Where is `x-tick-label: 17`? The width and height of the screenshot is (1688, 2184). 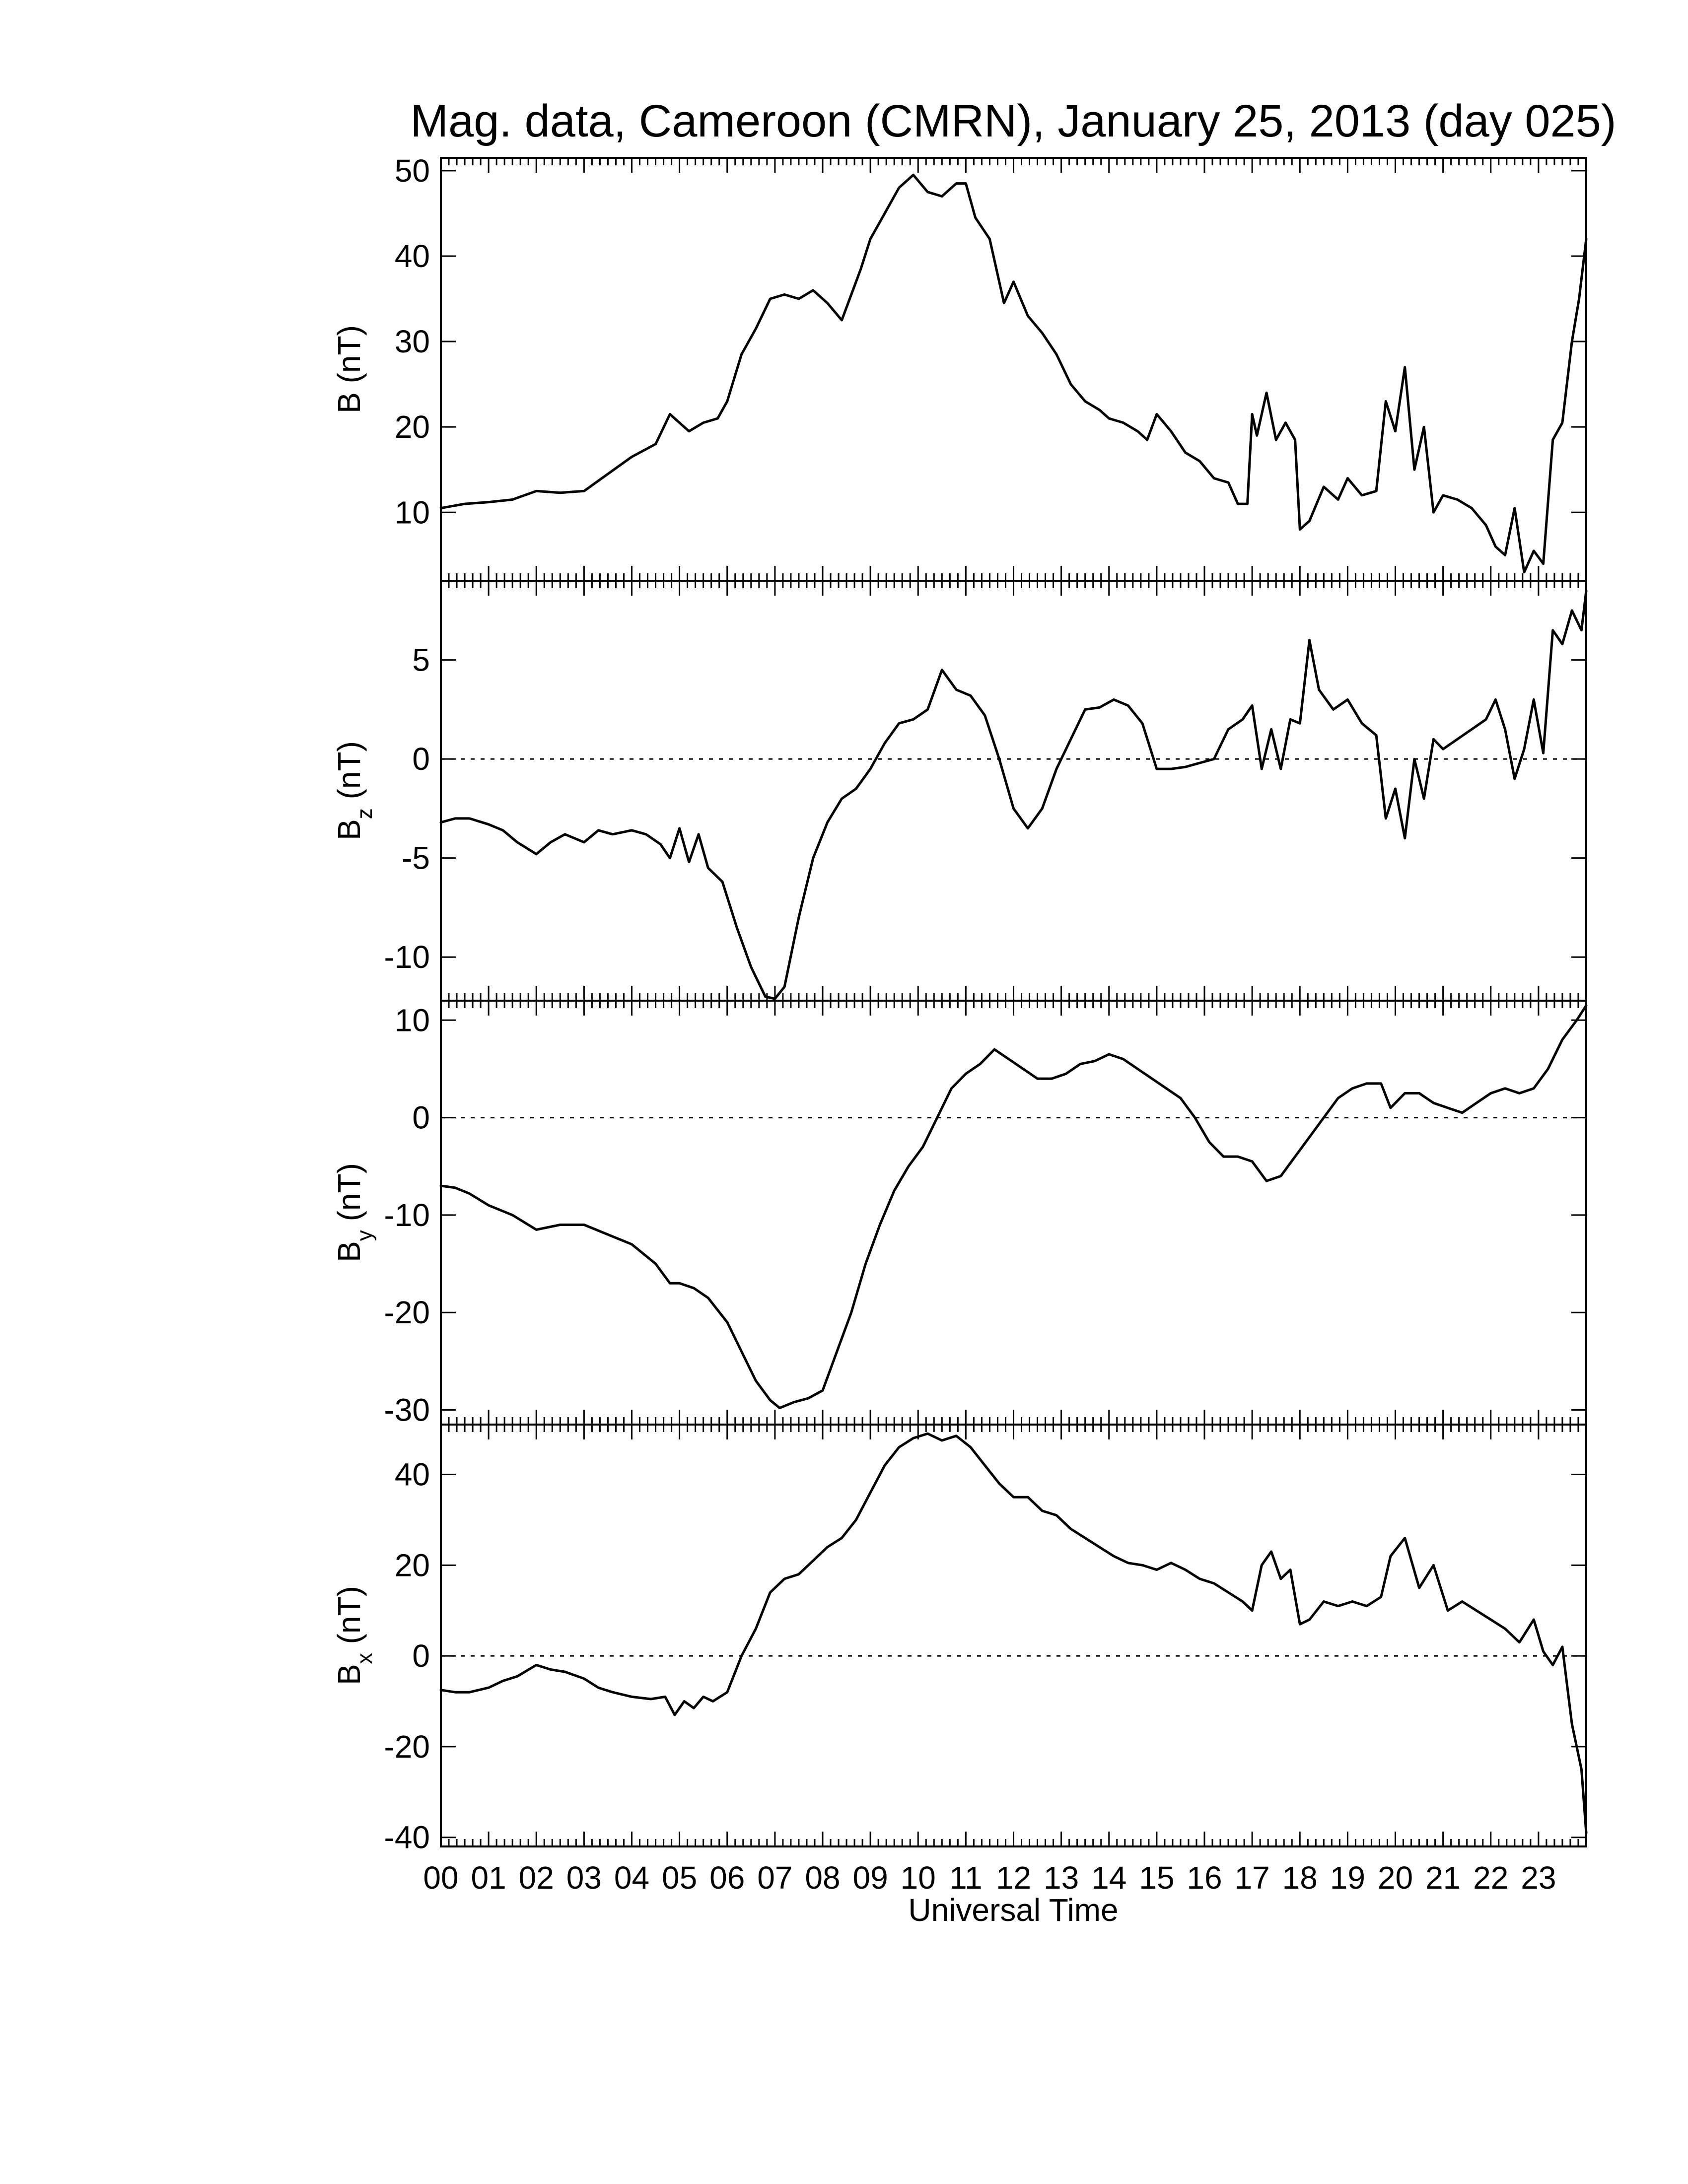 x-tick-label: 17 is located at coordinates (1252, 1878).